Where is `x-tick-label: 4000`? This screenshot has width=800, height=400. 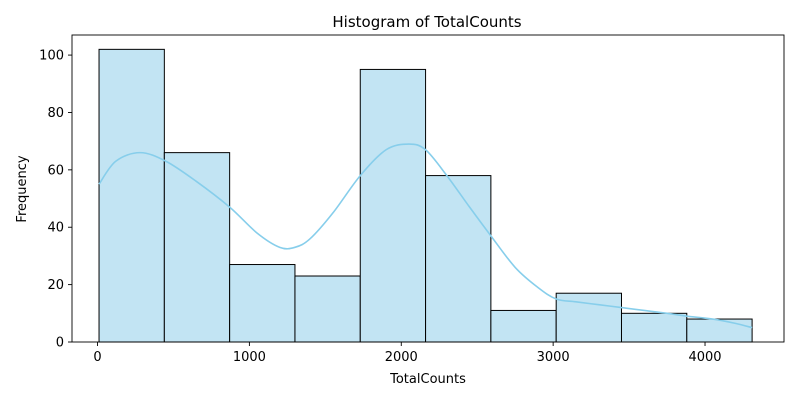
x-tick-label: 4000 is located at coordinates (704, 357).